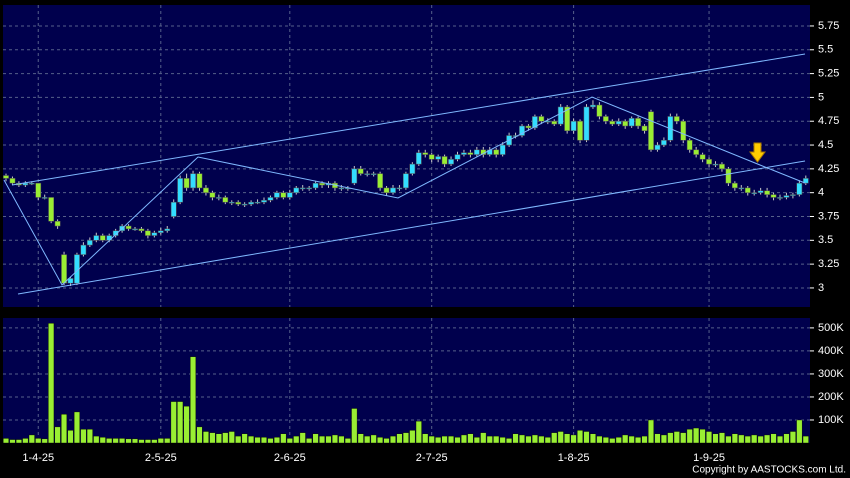 The image size is (850, 478). I want to click on x-tick-label: 2-6-25, so click(290, 458).